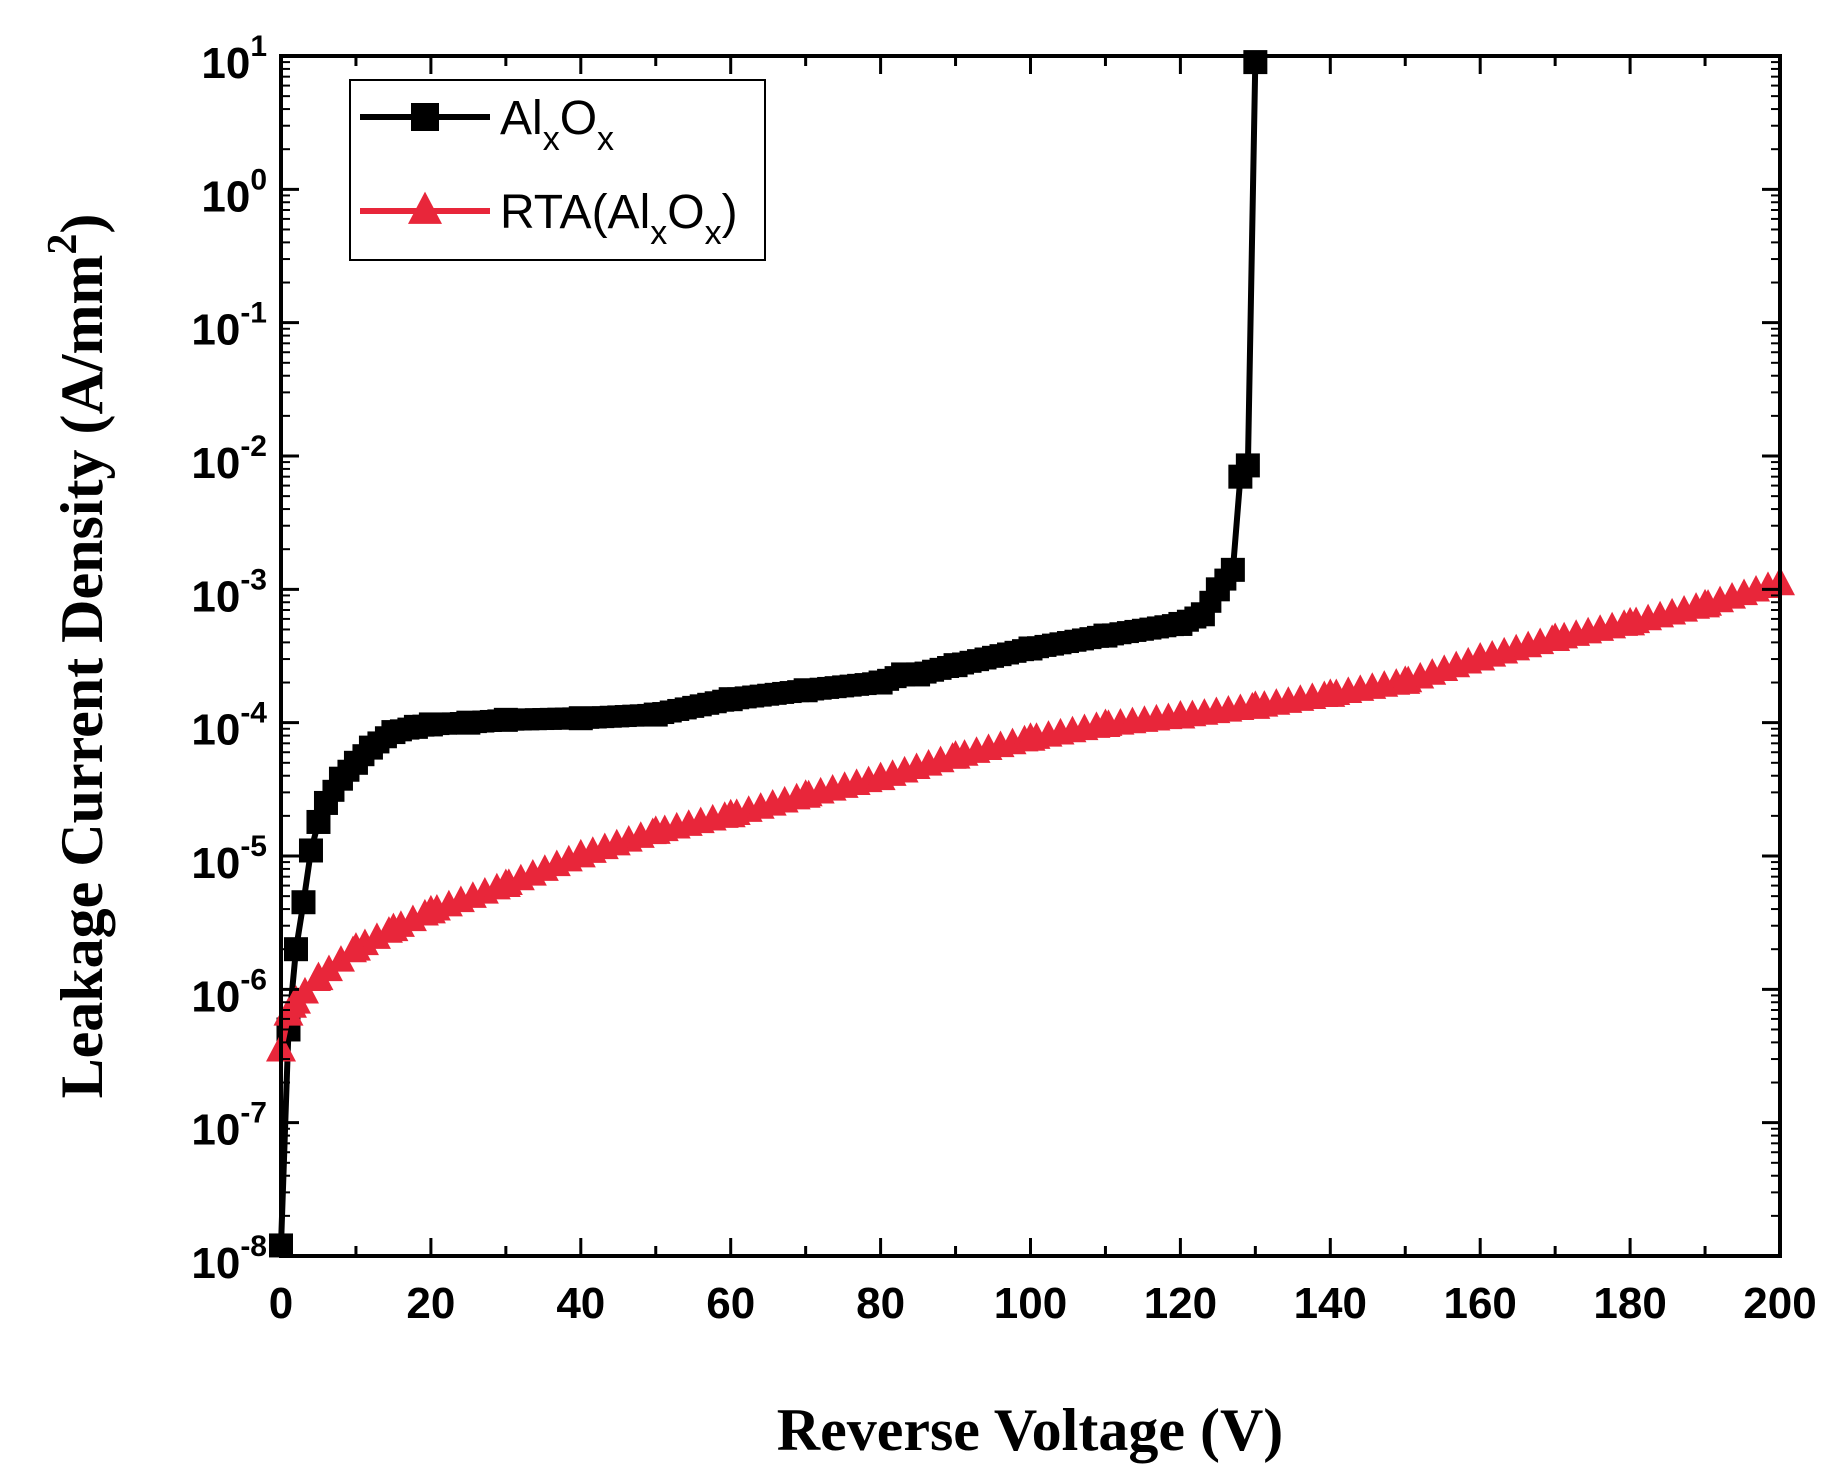  Describe the element at coordinates (258, 179) in the screenshot. I see `y-tick-exponent: 0` at that location.